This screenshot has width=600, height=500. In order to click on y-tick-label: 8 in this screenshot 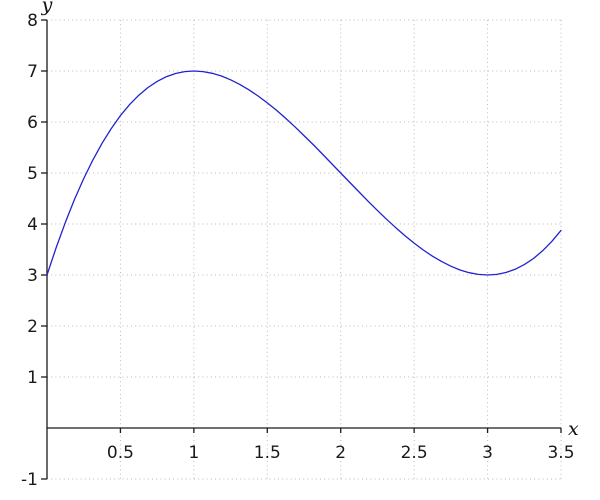, I will do `click(32, 21)`.